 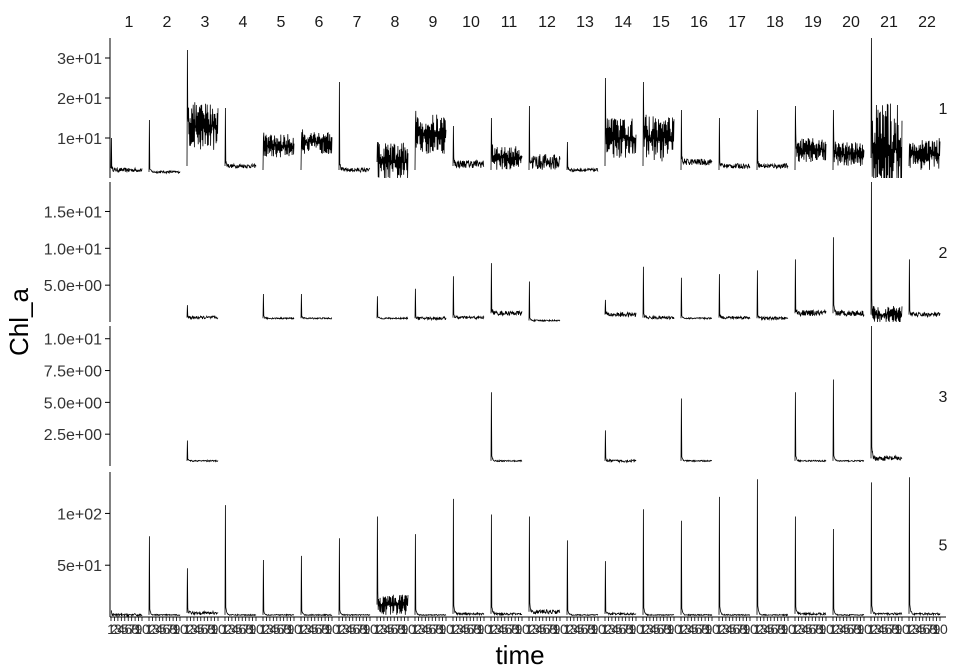 What do you see at coordinates (316, 150) in the screenshot?
I see `series-line-row1-col6` at bounding box center [316, 150].